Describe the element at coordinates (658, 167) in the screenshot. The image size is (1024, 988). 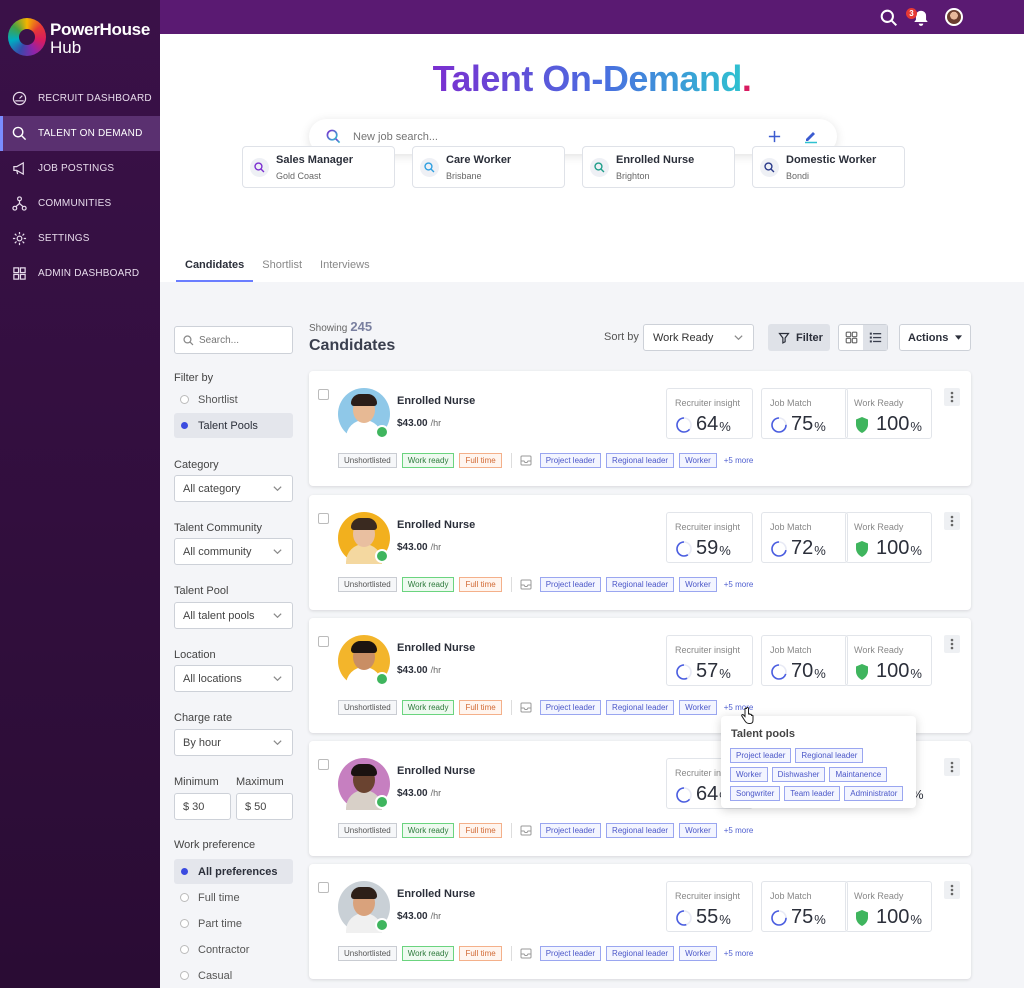
I see `quick-search-card: Enrolled Nurse Brighton` at that location.